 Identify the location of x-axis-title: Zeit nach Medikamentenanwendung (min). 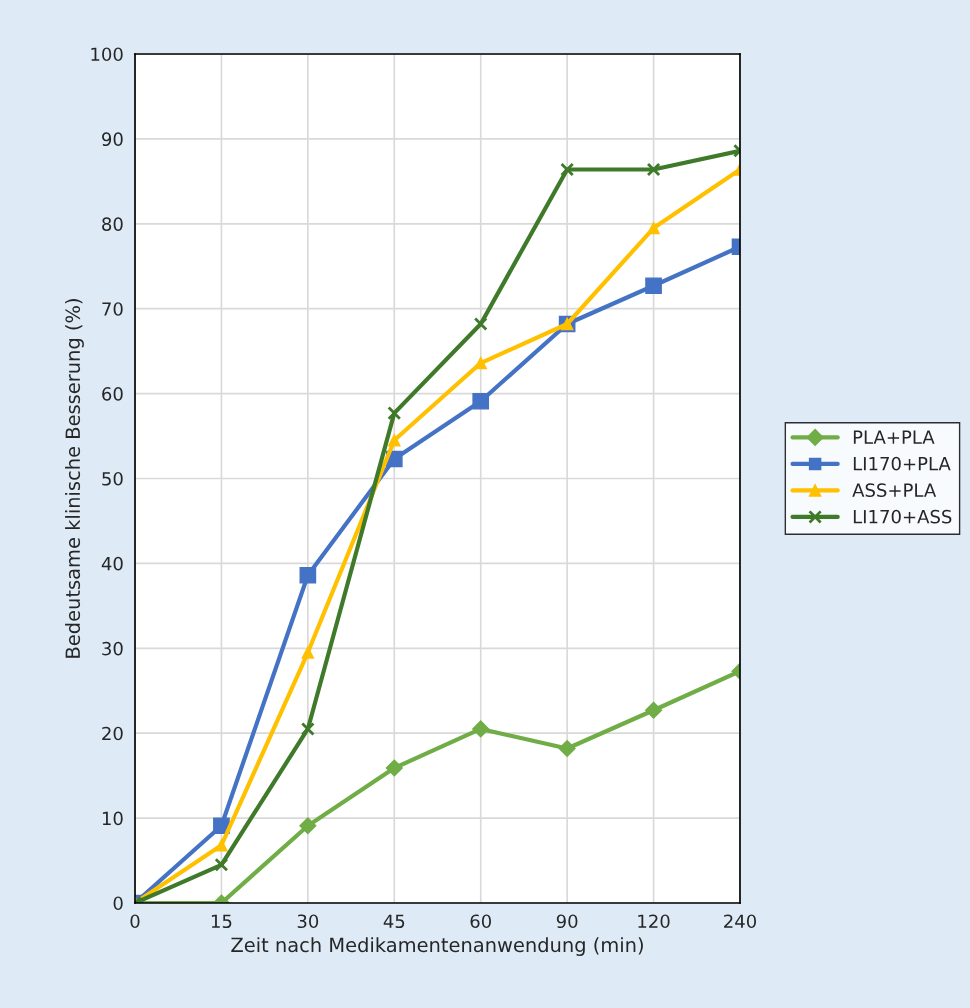
(437, 946).